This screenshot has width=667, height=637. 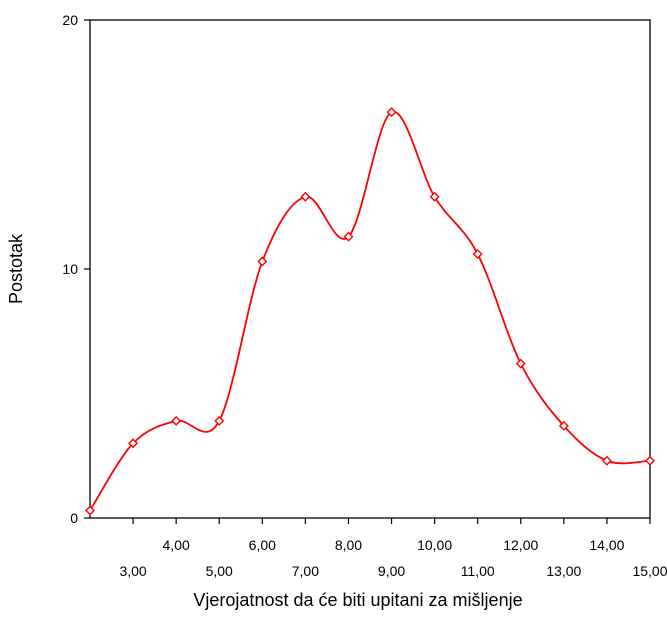 I want to click on x-tick-label: 5,00, so click(x=219, y=571).